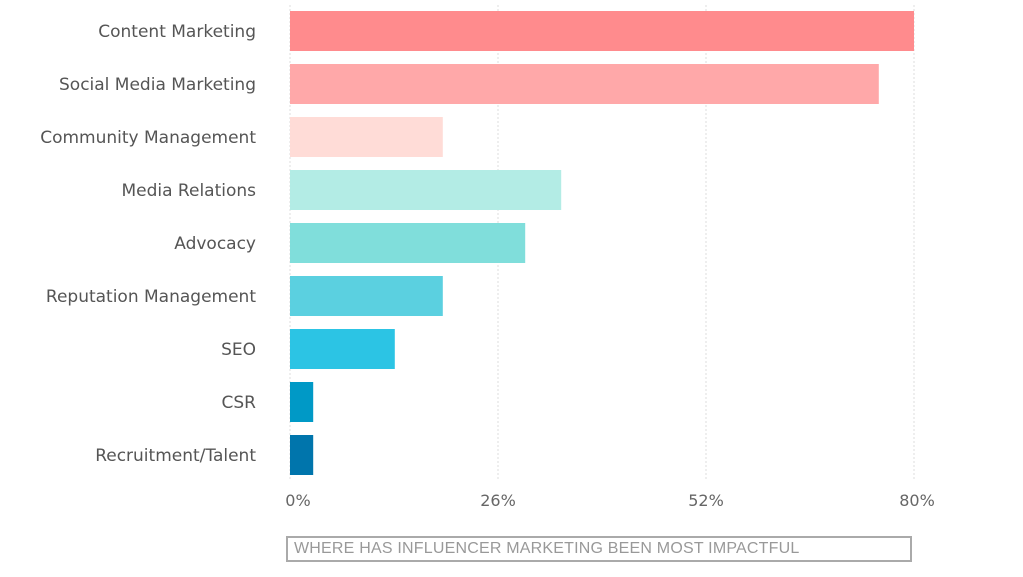 This screenshot has width=1023, height=577. What do you see at coordinates (151, 297) in the screenshot?
I see `category-label: Reputation Management` at bounding box center [151, 297].